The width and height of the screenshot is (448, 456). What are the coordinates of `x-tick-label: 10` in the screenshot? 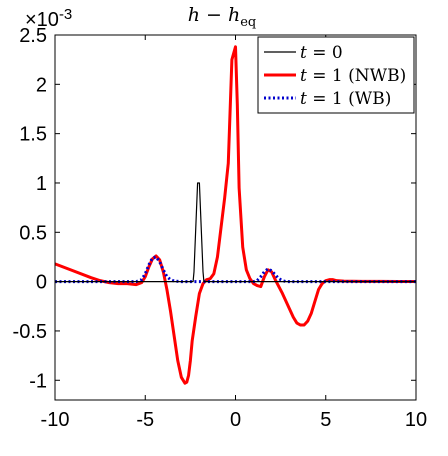 It's located at (416, 420).